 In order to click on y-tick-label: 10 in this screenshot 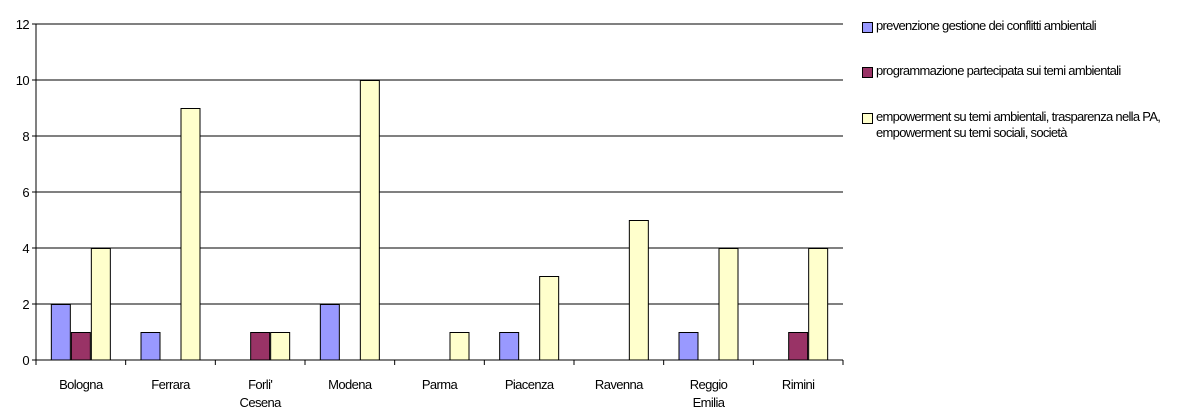, I will do `click(23, 80)`.